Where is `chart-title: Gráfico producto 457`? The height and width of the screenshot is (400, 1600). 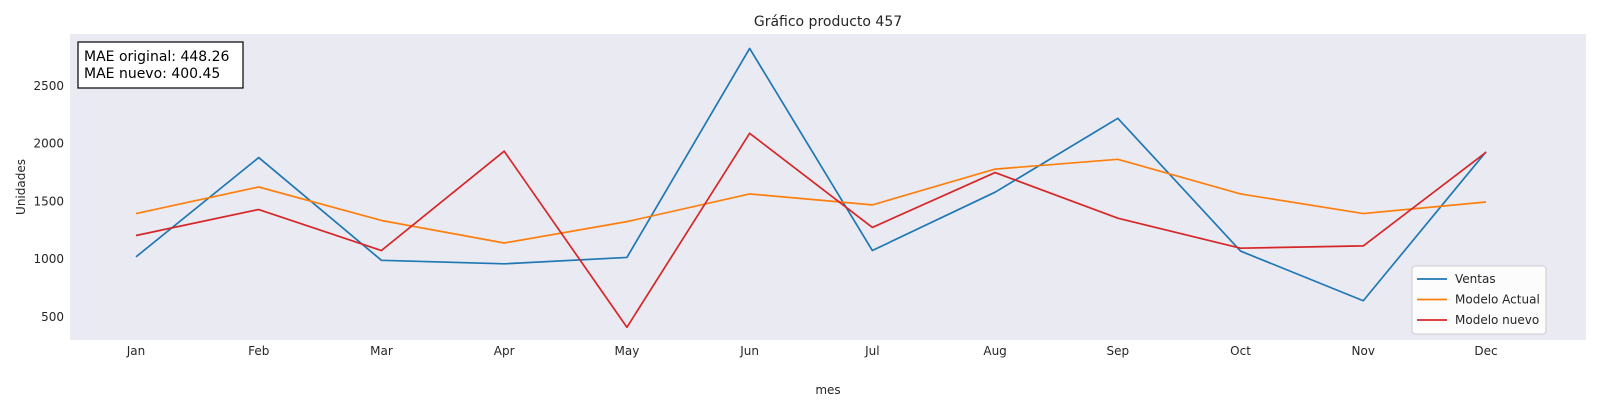
chart-title: Gráfico producto 457 is located at coordinates (828, 22).